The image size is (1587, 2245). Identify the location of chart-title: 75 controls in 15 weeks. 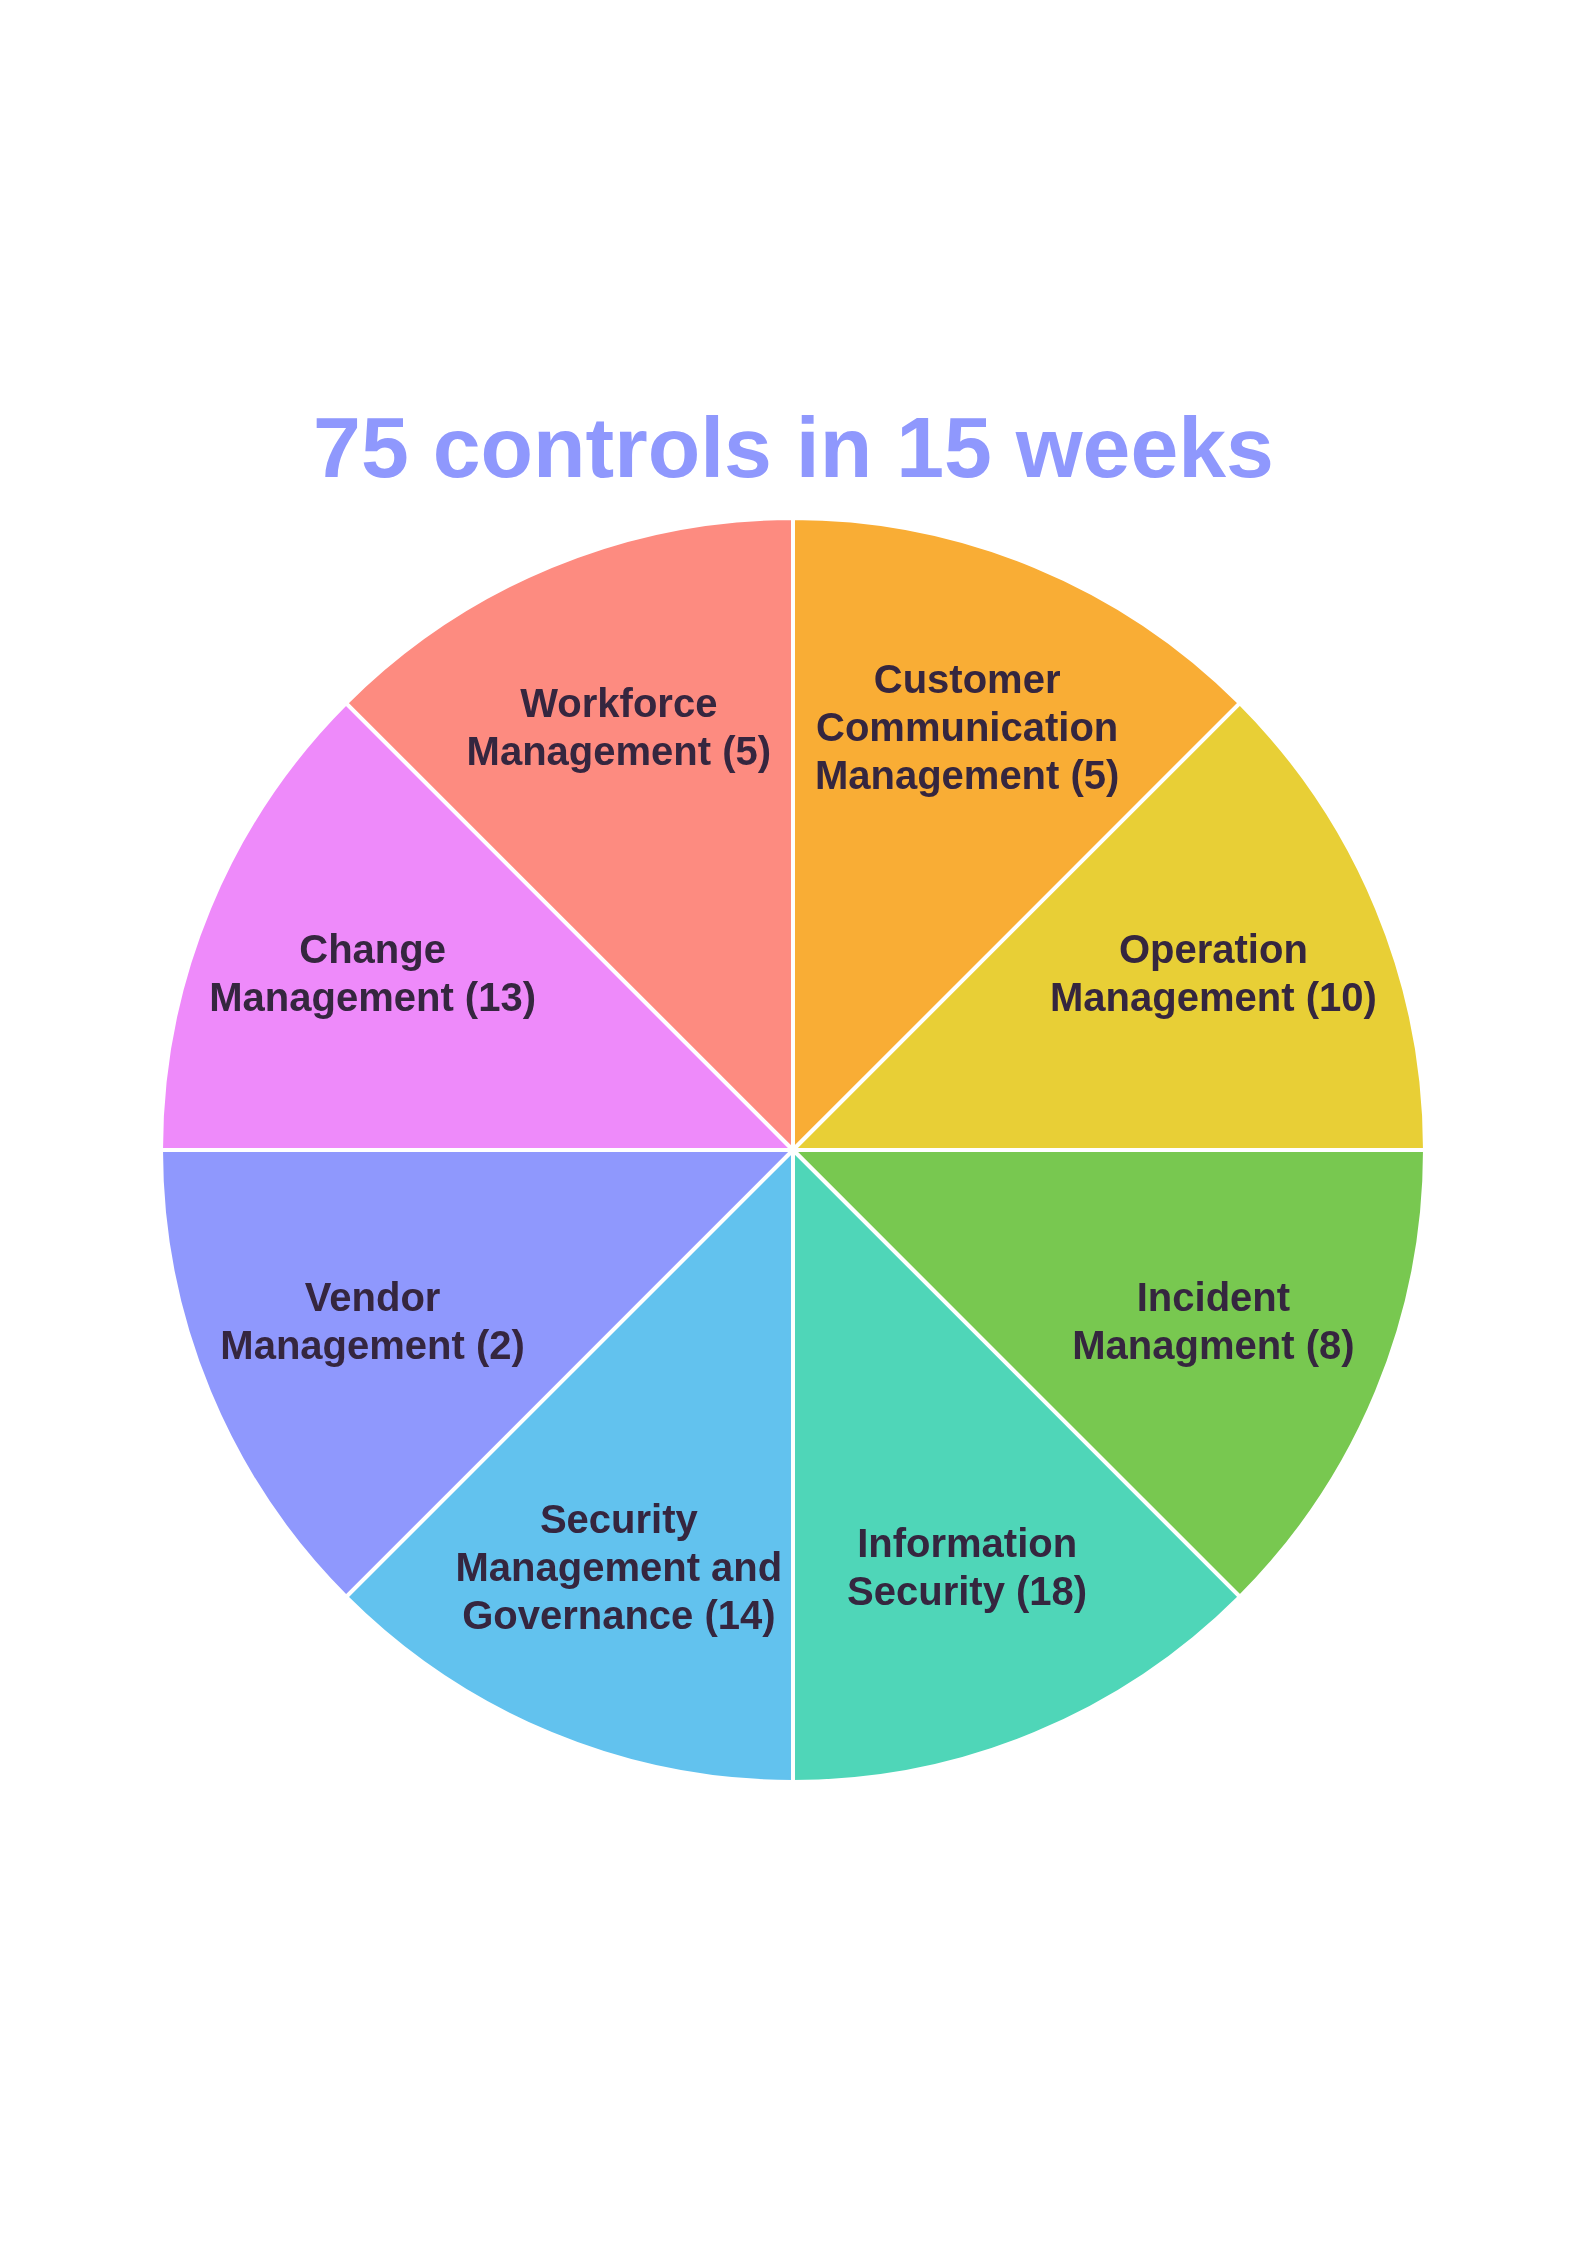
(793, 447).